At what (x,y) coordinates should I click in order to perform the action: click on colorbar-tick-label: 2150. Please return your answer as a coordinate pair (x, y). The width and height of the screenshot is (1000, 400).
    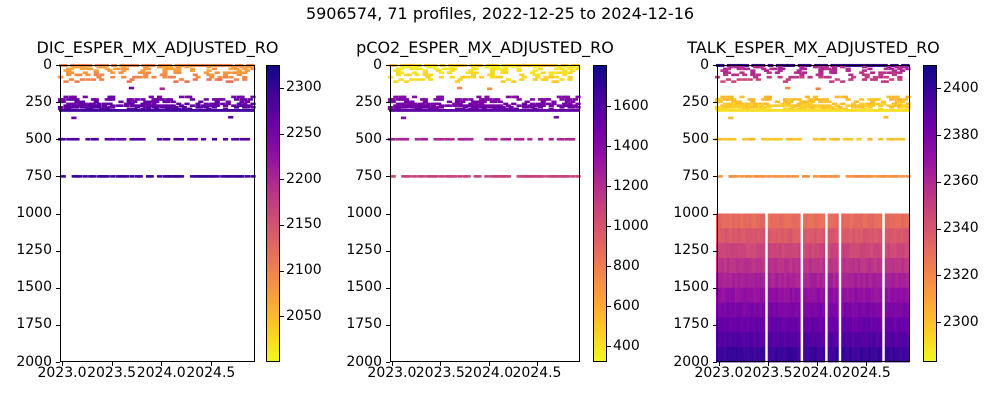
    Looking at the image, I should click on (304, 224).